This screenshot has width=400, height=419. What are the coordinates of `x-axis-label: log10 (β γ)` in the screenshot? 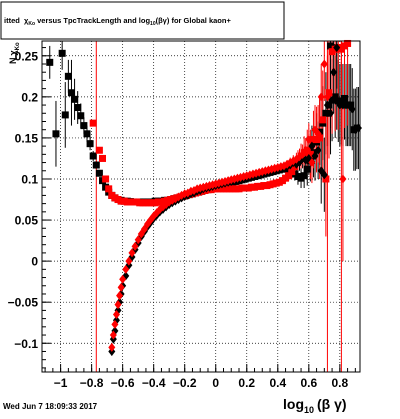 It's located at (315, 405).